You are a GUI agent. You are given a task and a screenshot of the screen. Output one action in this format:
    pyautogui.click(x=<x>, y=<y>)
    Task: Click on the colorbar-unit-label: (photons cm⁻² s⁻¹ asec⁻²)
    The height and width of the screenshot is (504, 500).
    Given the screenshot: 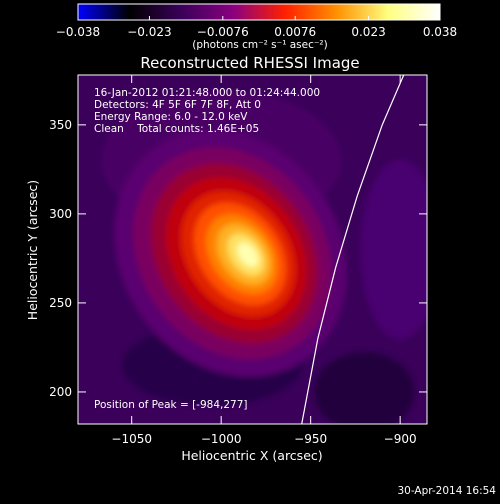 What is the action you would take?
    pyautogui.click(x=259, y=45)
    